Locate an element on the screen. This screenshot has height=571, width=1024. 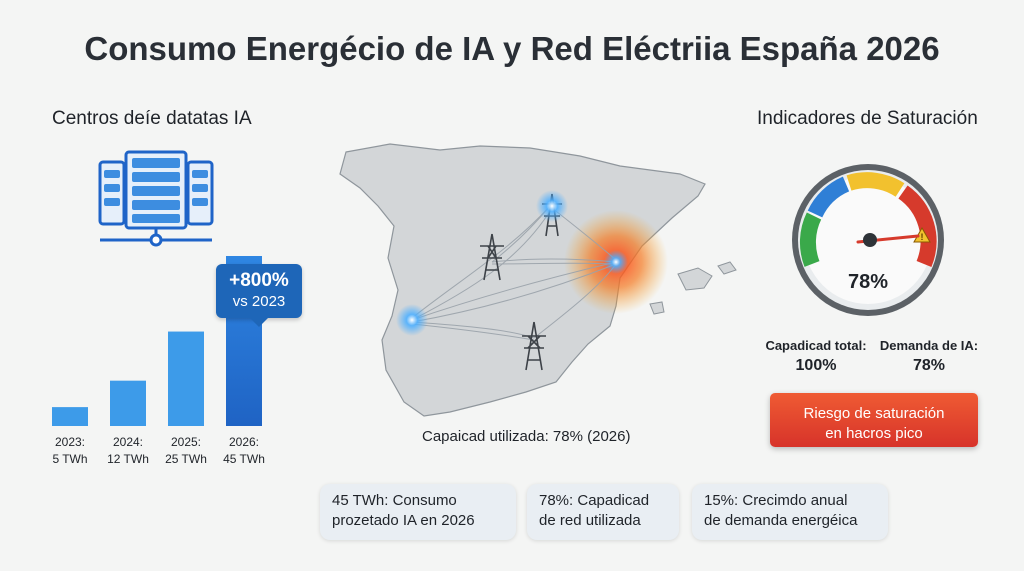
capacity-total-value: 100% is located at coordinates (816, 365).